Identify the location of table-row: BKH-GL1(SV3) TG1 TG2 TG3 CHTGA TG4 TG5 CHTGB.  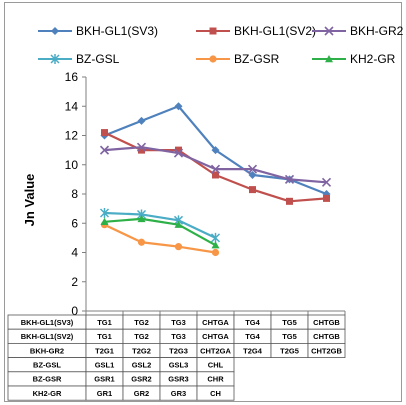
(176, 322).